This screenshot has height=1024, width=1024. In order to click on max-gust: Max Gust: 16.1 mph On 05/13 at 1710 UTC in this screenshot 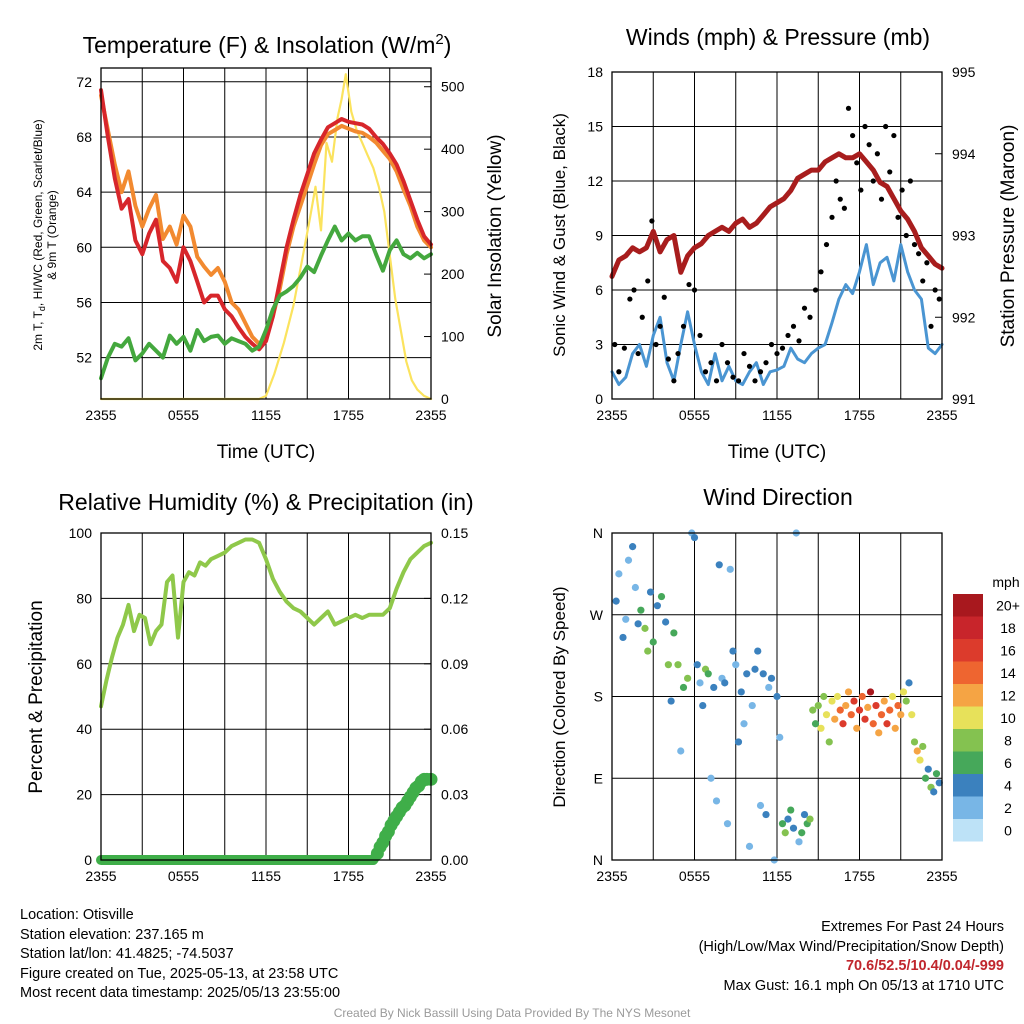, I will do `click(863, 985)`.